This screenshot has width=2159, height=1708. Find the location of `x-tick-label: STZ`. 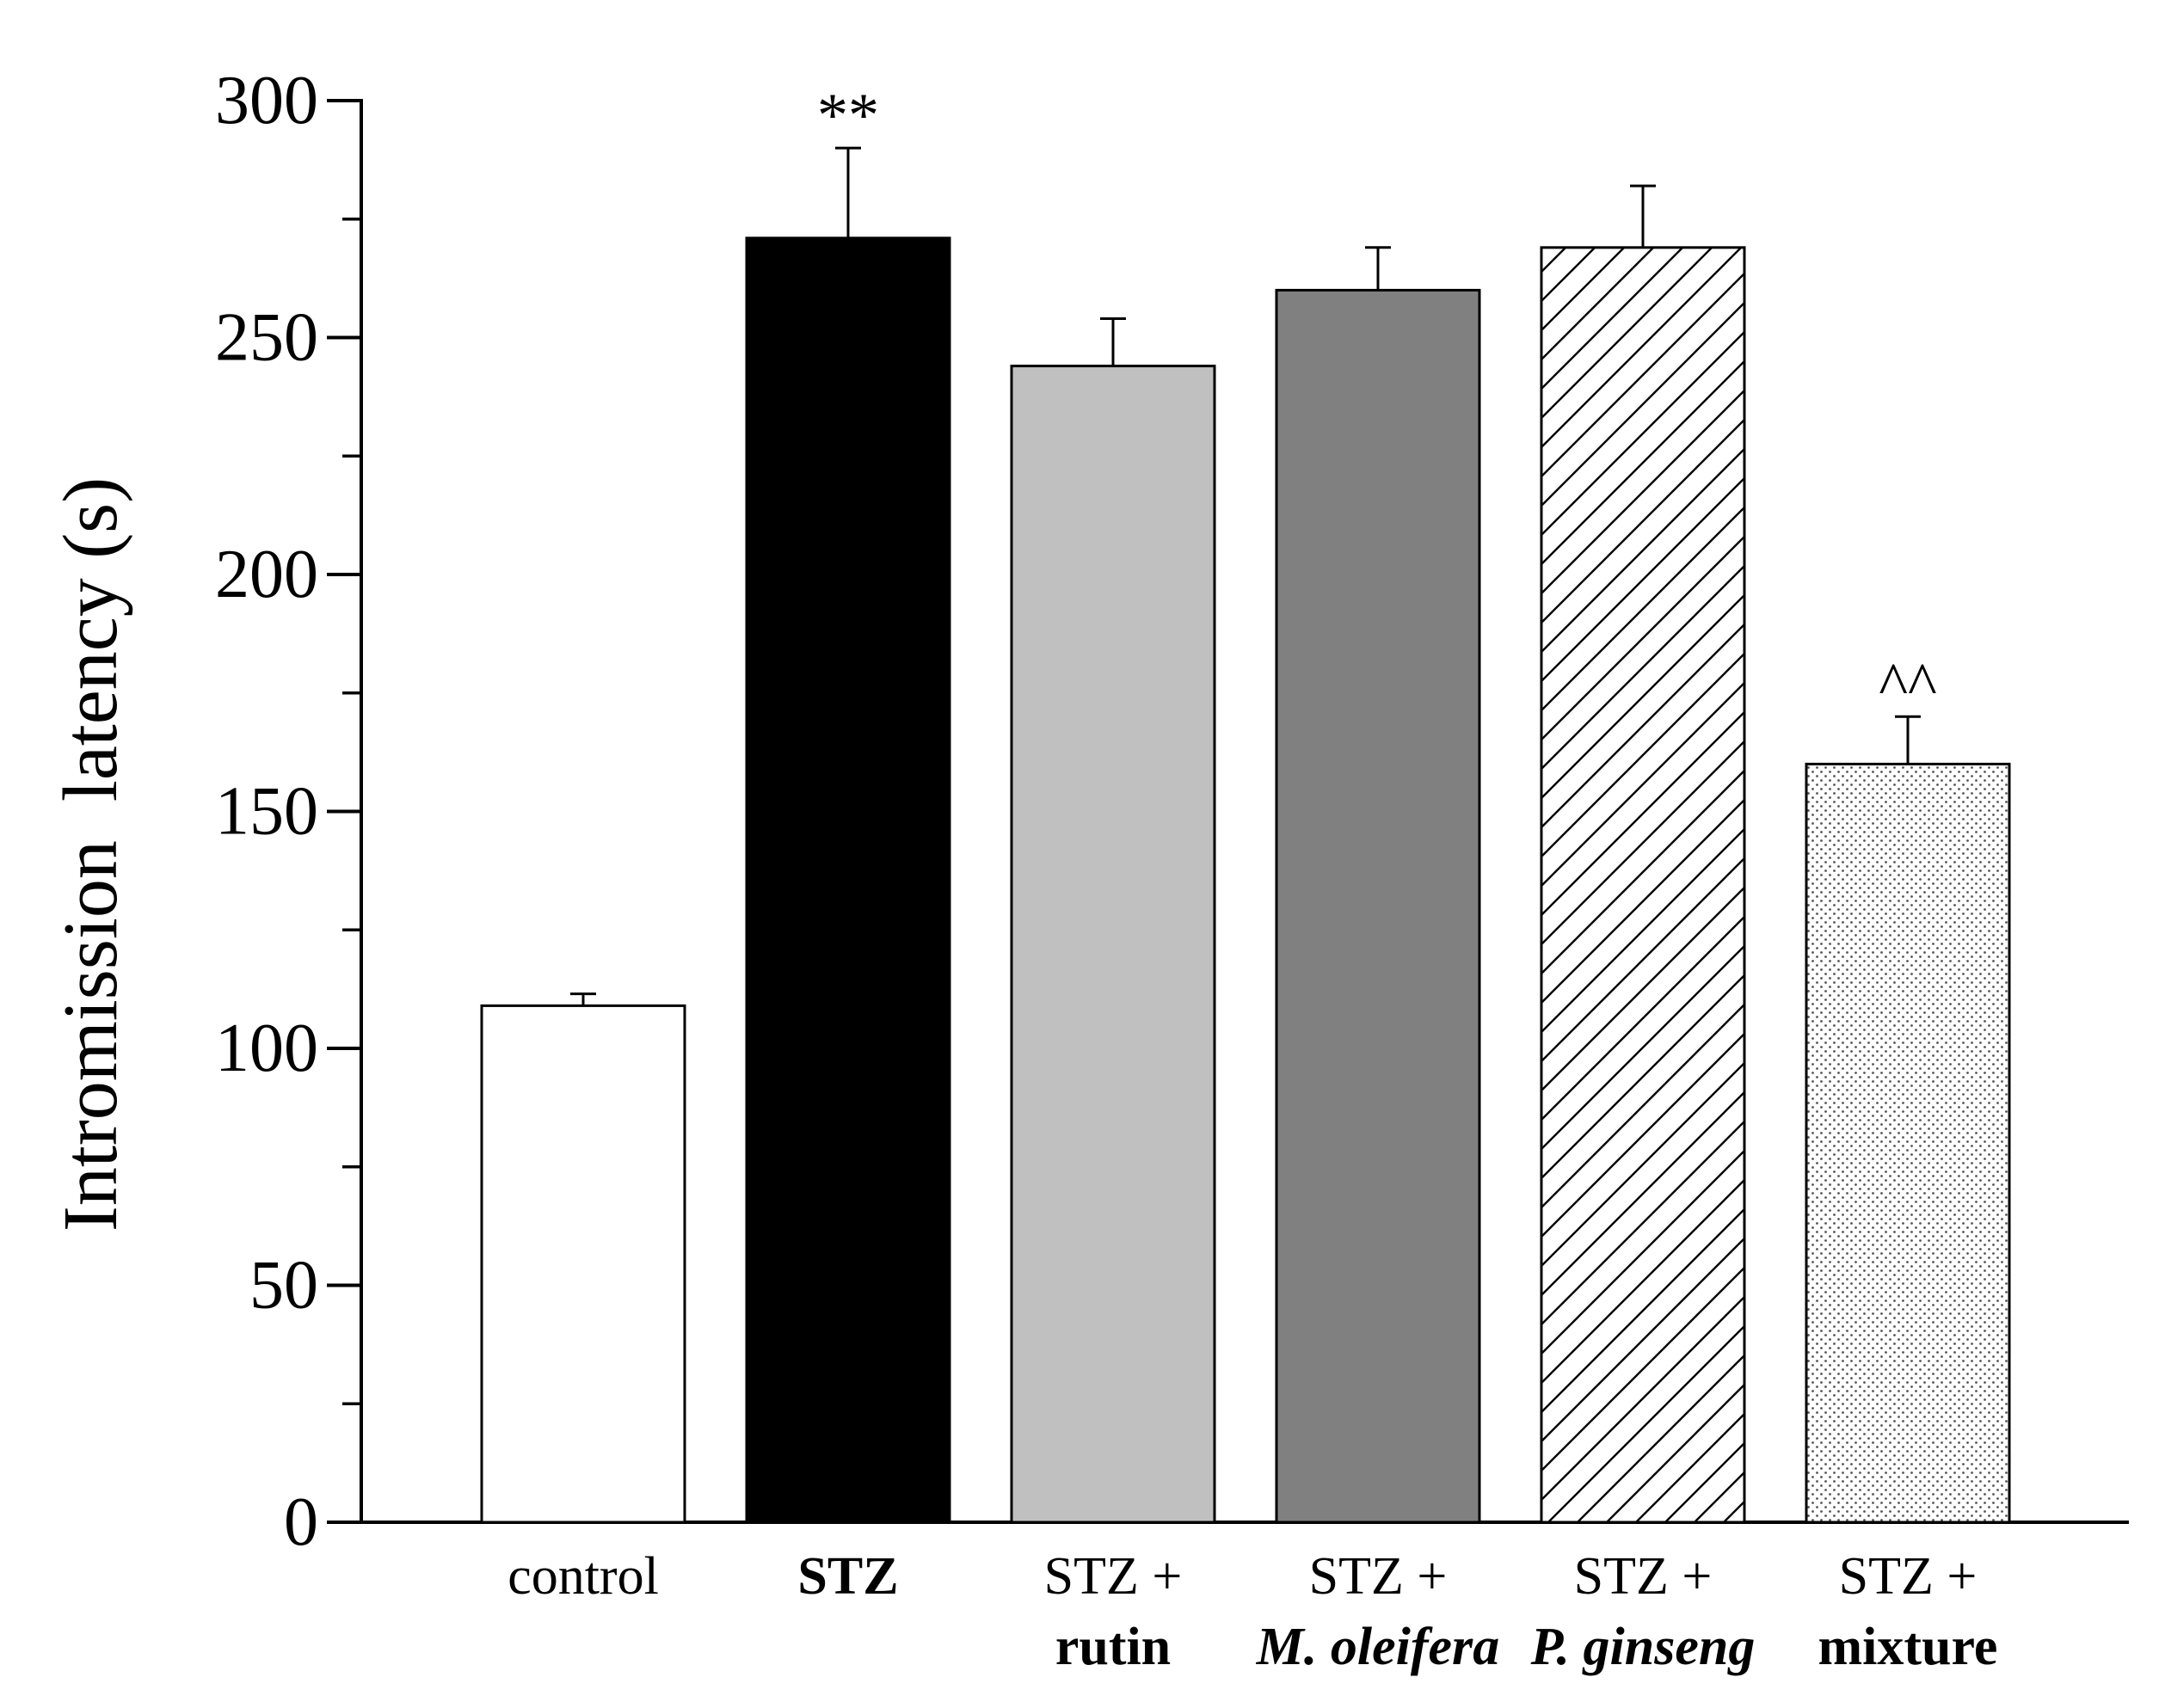

x-tick-label: STZ is located at coordinates (847, 1577).